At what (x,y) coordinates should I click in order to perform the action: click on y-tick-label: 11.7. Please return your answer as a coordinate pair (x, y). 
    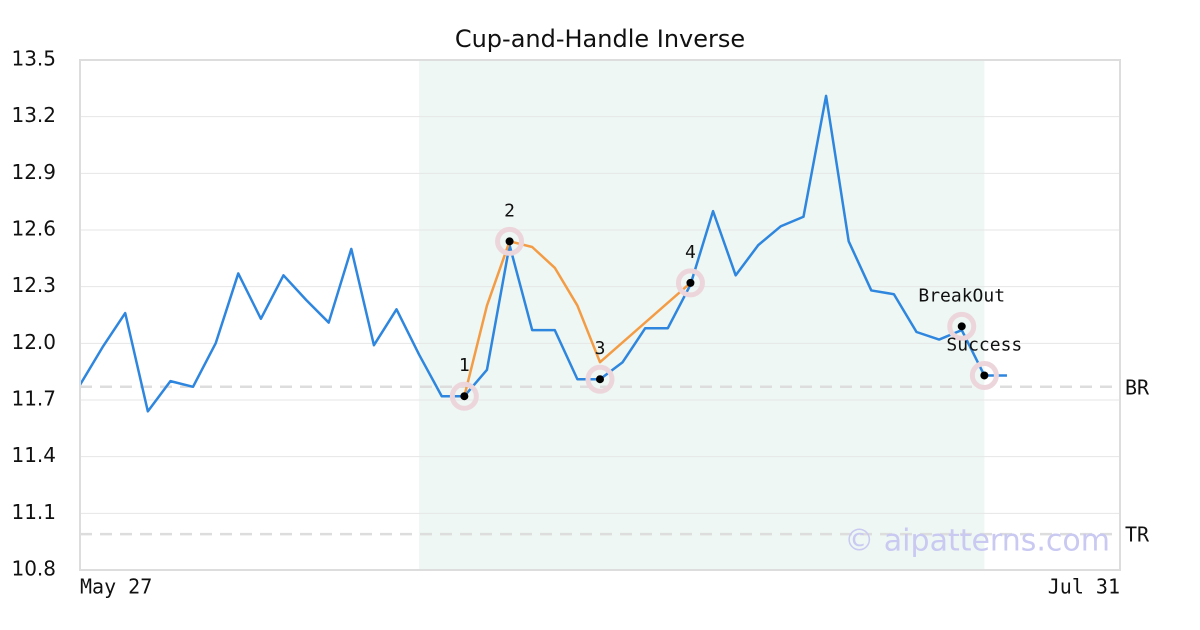
    Looking at the image, I should click on (33, 399).